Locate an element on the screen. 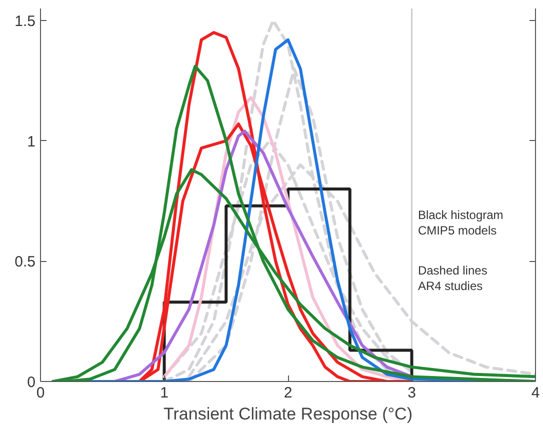 The height and width of the screenshot is (431, 543). x-tick-label: 4 is located at coordinates (535, 393).